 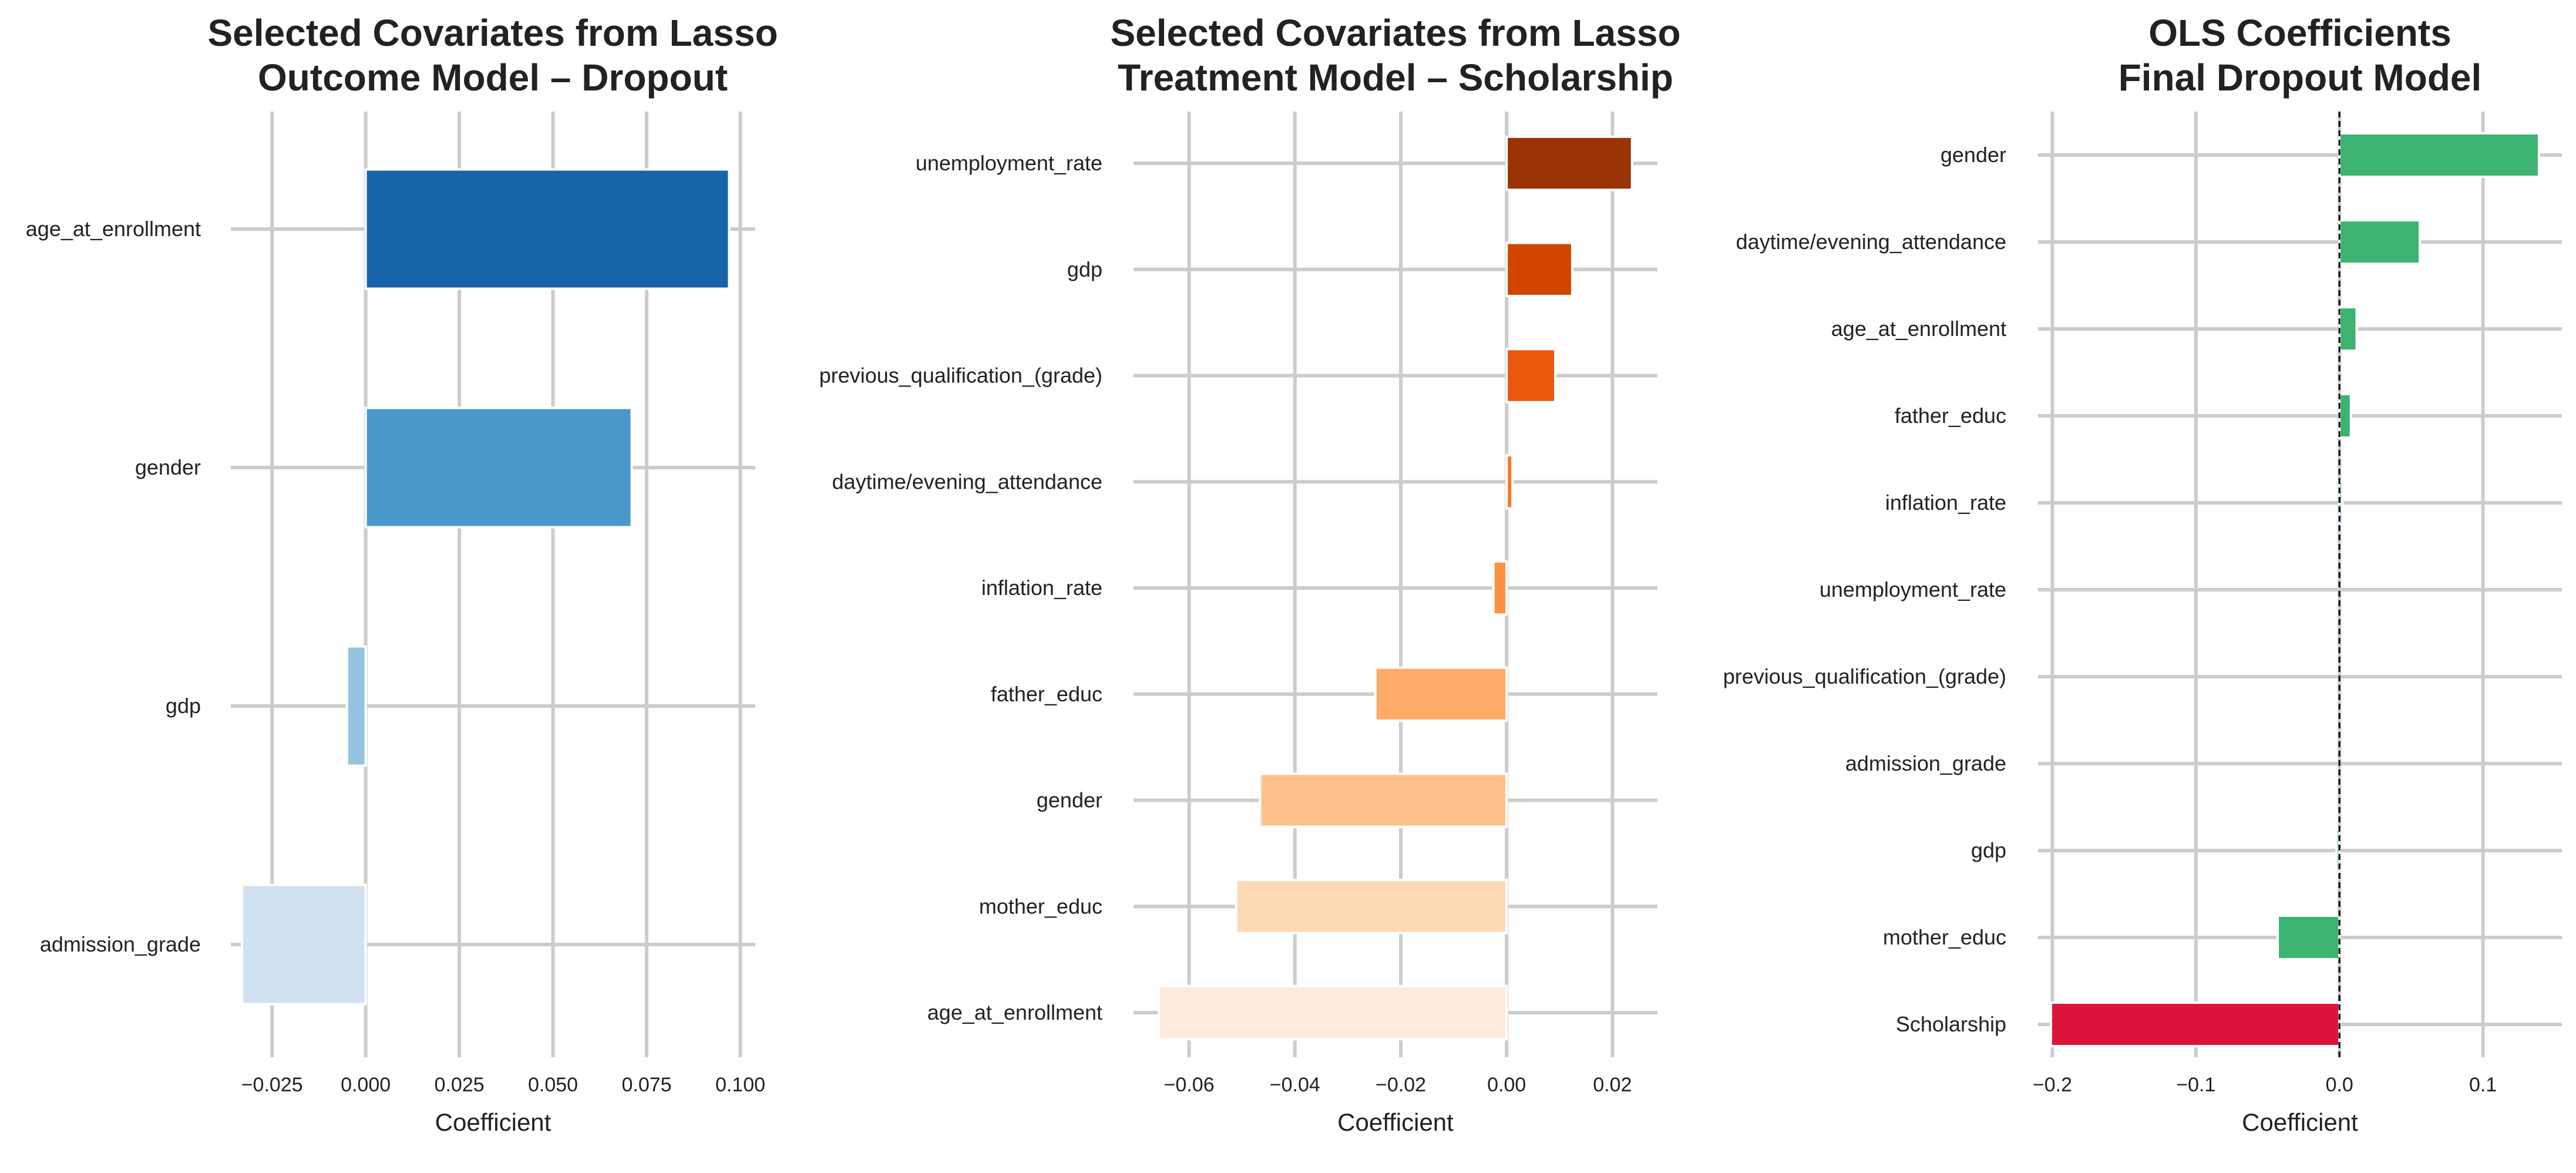 What do you see at coordinates (2300, 77) in the screenshot?
I see `chart-title-line: Final Dropout Model` at bounding box center [2300, 77].